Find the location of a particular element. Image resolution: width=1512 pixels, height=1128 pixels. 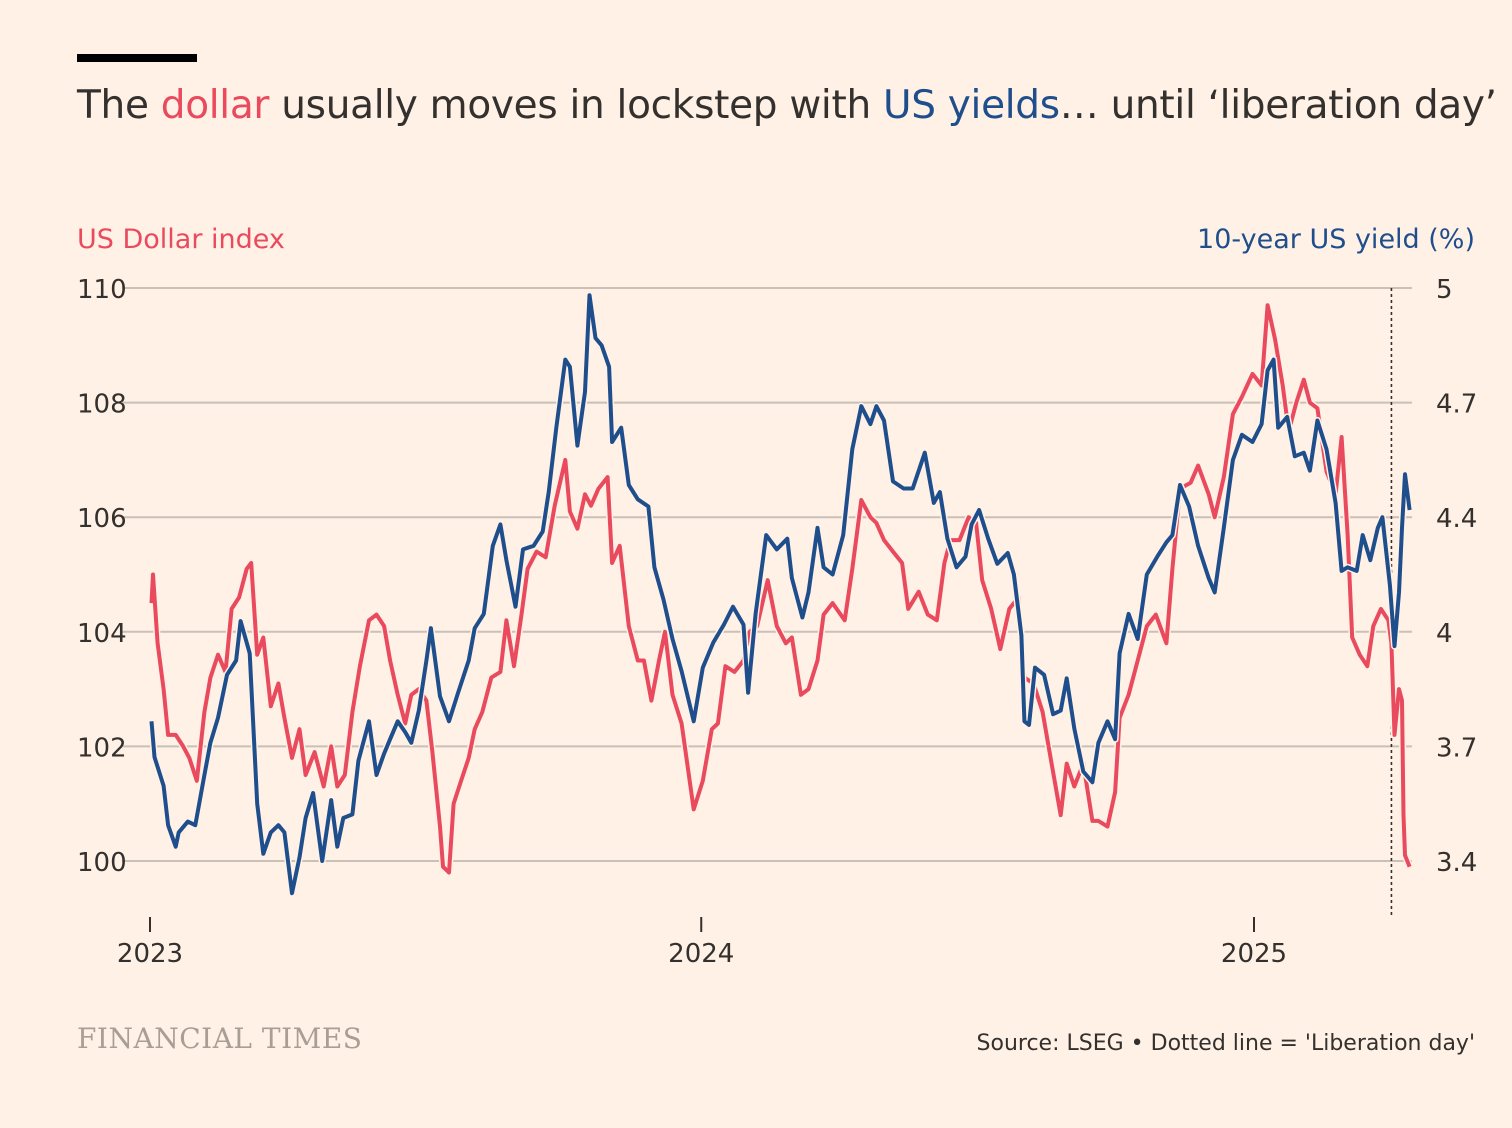

right-axis-title: 10-year US yield (%) is located at coordinates (1336, 239).